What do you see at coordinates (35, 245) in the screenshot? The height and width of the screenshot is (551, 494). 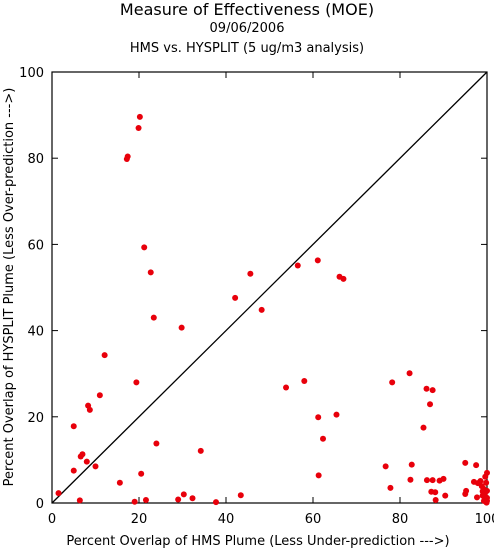 I see `y-tick-label: 60` at bounding box center [35, 245].